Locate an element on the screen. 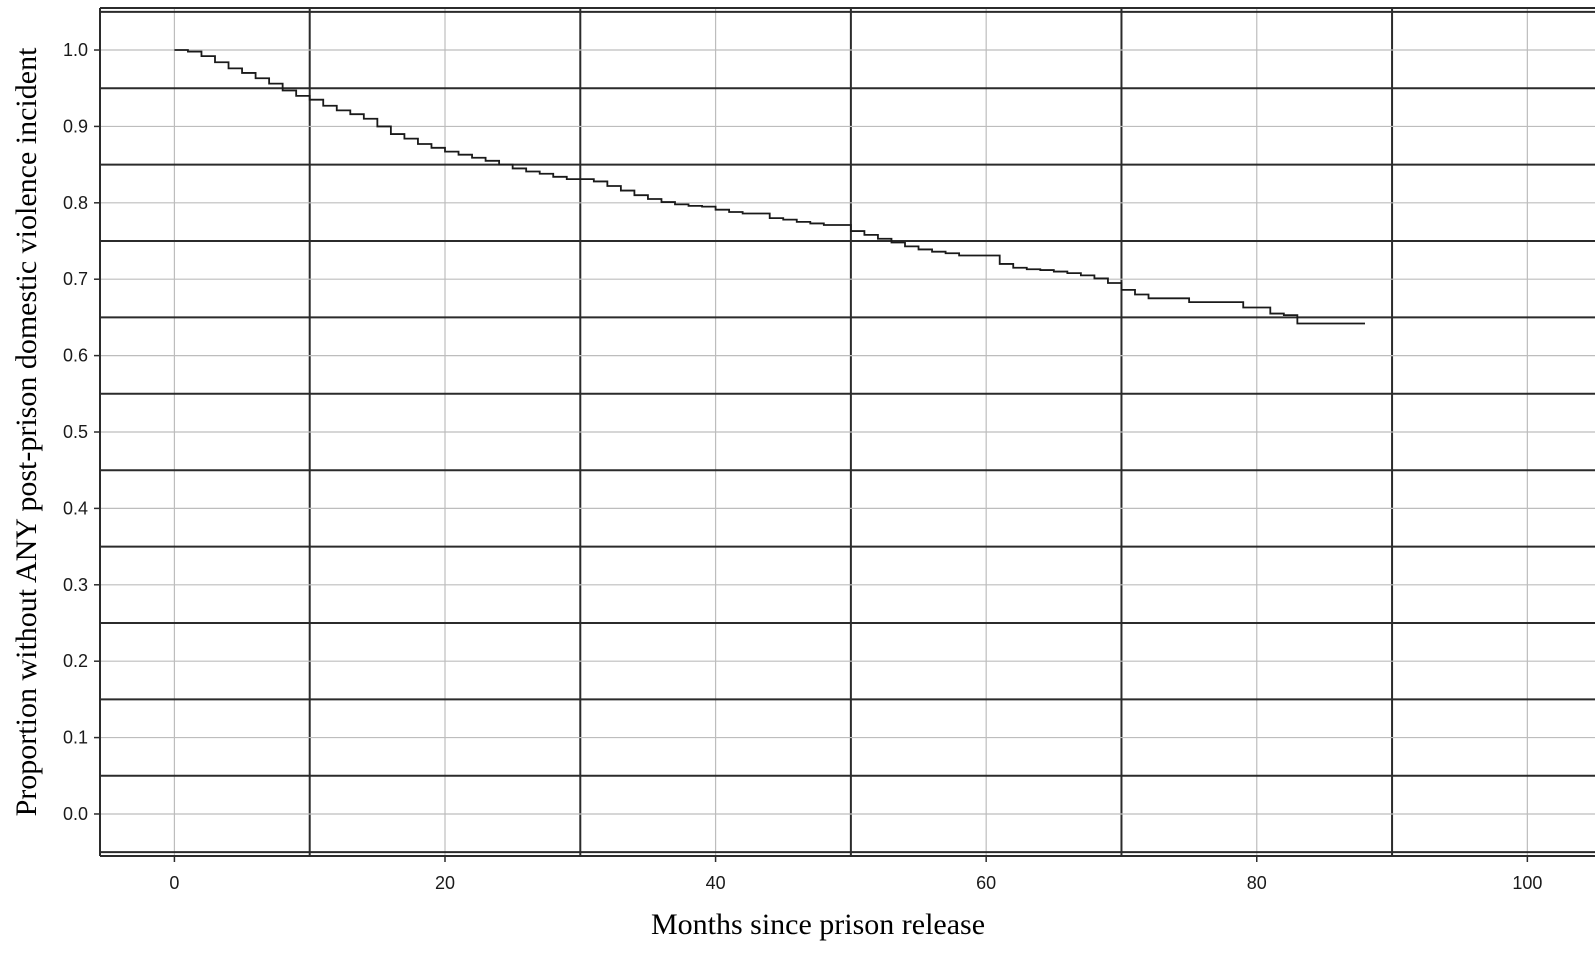  y-tick-label: 0.6 is located at coordinates (75, 356).